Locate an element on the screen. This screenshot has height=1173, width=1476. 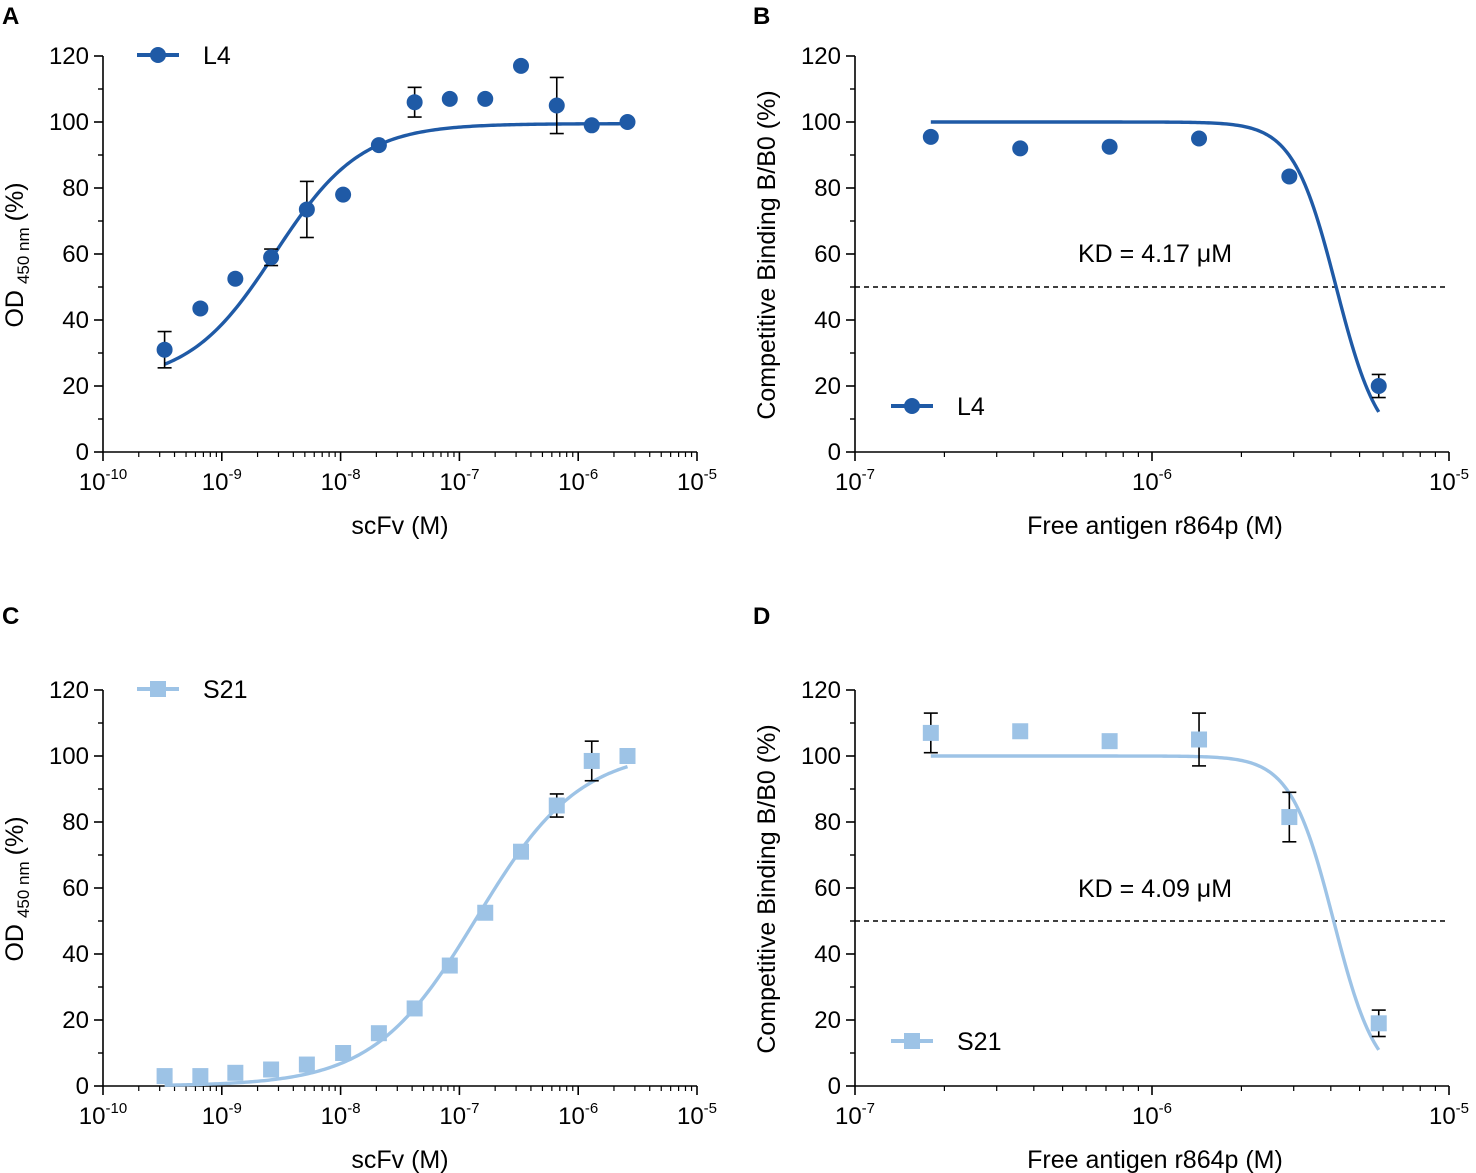
panel-a-y-label-unit: (%) is located at coordinates (15, 201).